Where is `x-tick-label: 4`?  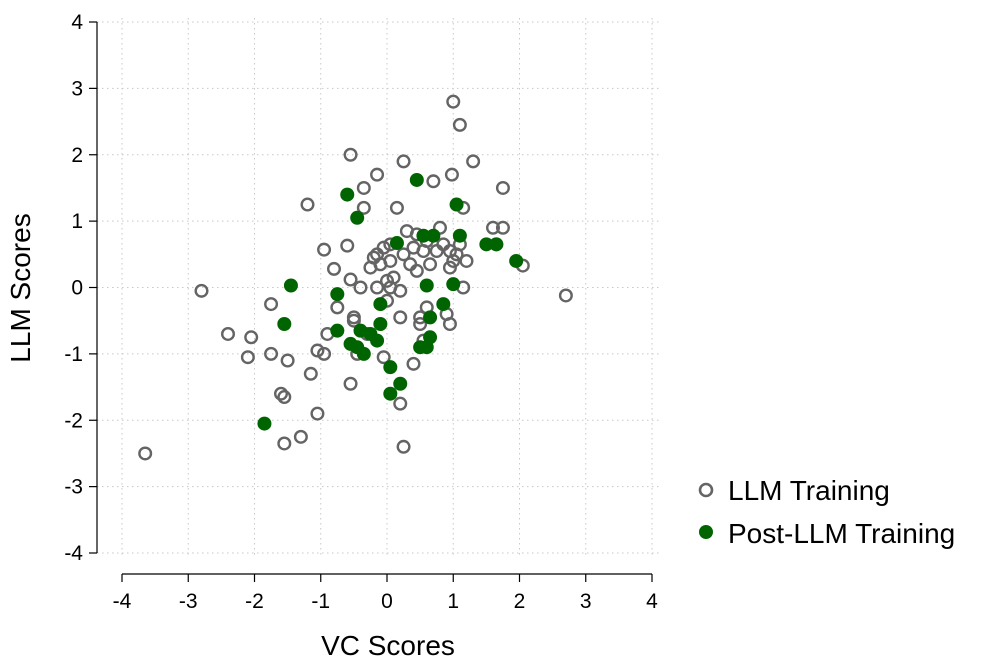
x-tick-label: 4 is located at coordinates (652, 601).